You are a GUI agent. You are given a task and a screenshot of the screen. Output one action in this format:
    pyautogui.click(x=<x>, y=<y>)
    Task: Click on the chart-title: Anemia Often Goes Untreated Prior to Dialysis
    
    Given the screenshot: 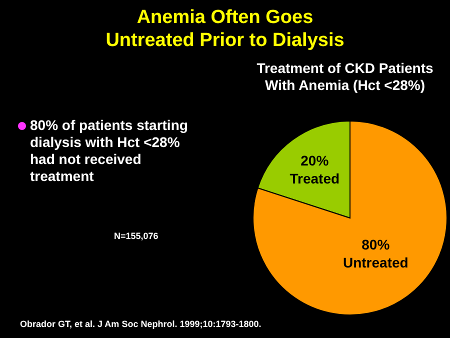 What is the action you would take?
    pyautogui.click(x=225, y=29)
    